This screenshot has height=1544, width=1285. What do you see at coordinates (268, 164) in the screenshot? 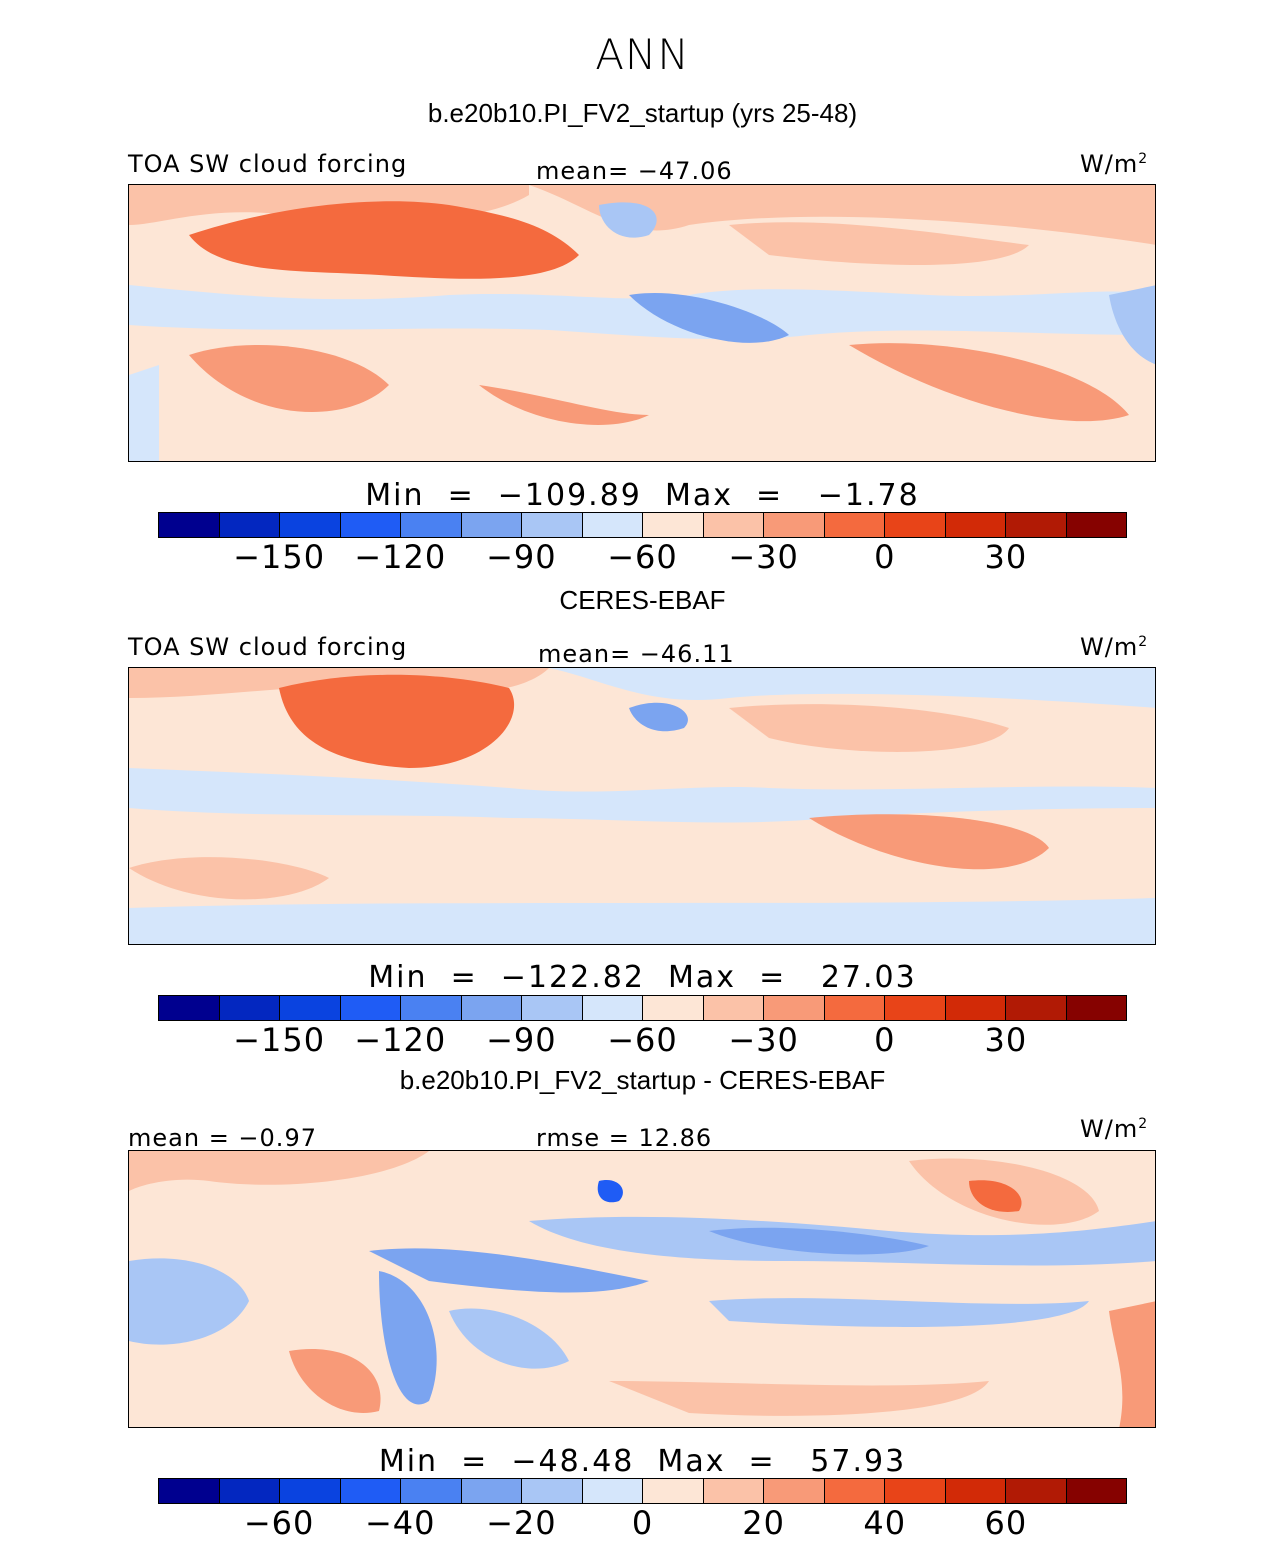
I see `panel-1-variable-label: TOA SW cloud forcing` at bounding box center [268, 164].